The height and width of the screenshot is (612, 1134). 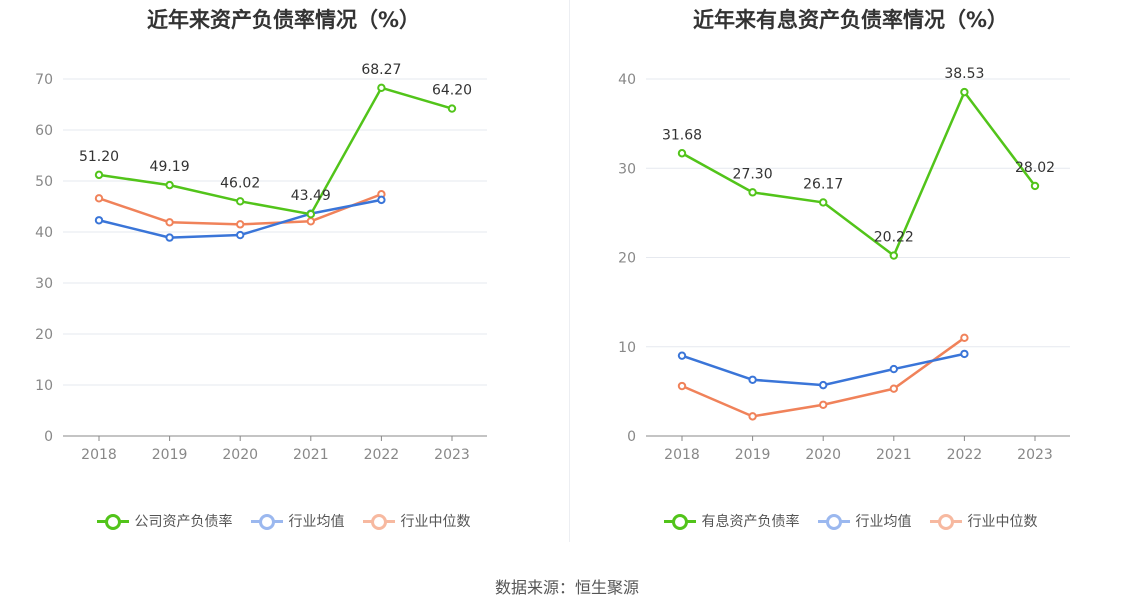 What do you see at coordinates (850, 20) in the screenshot?
I see `chart-title: 近年来有息资产负债率情况（%）` at bounding box center [850, 20].